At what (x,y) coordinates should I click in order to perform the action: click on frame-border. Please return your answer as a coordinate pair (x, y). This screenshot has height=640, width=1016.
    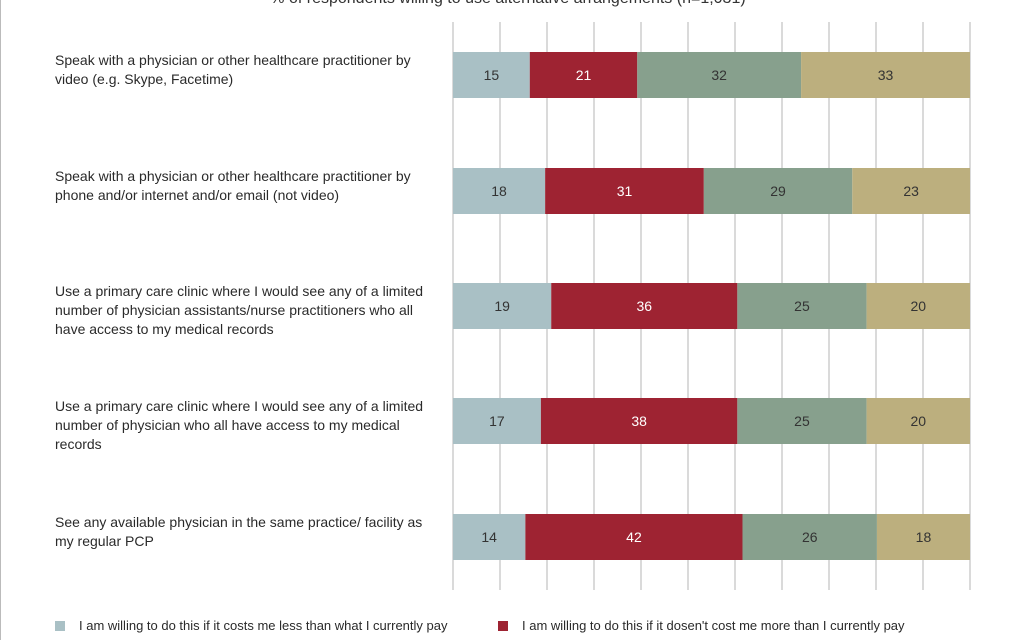
    Looking at the image, I should click on (0, 320).